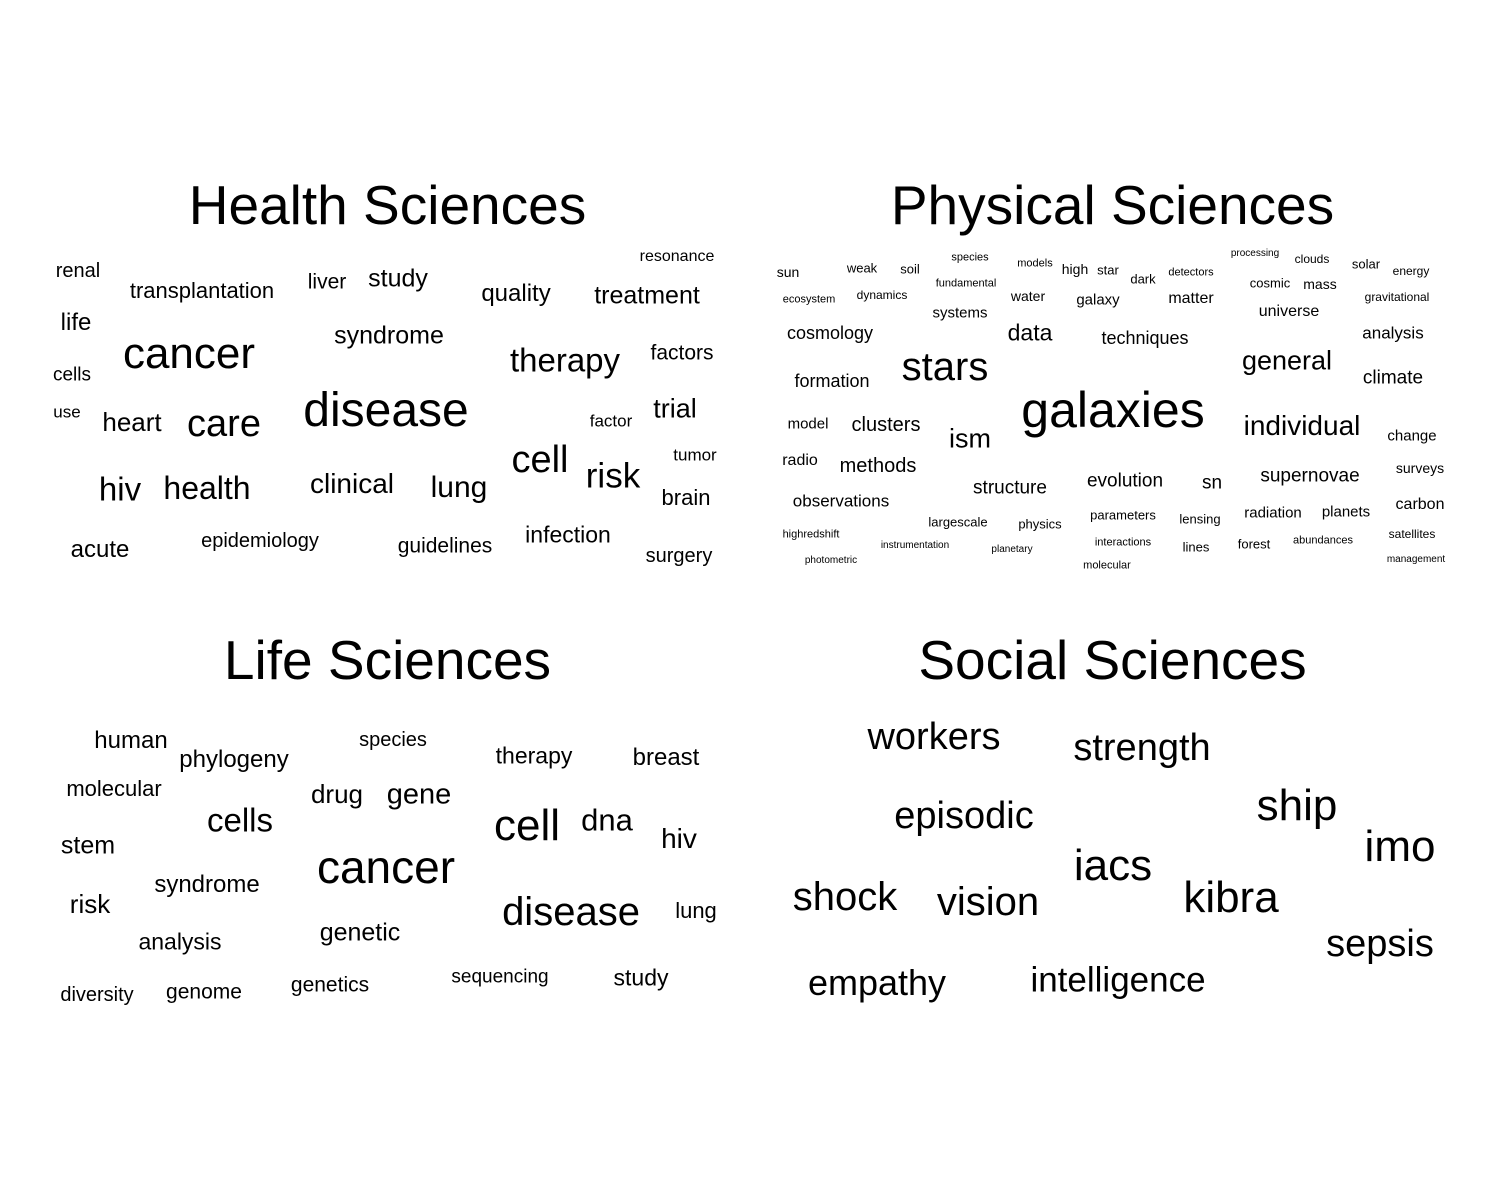 The width and height of the screenshot is (1500, 1199). I want to click on word-lines: lines, so click(1196, 547).